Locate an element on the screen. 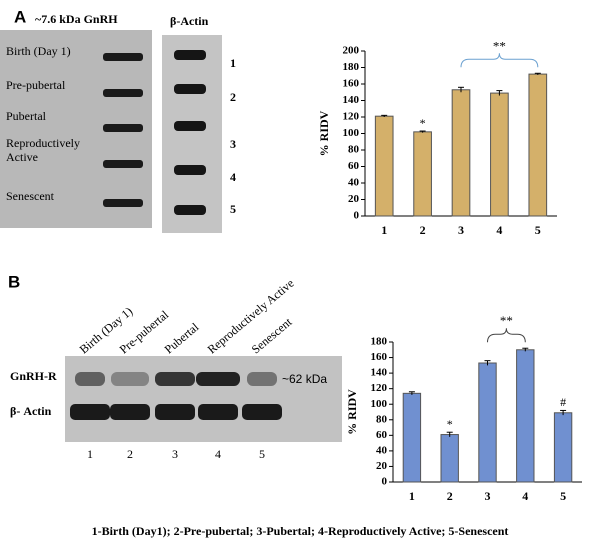 Image resolution: width=604 pixels, height=550 pixels. panel-label: B is located at coordinates (14, 281).